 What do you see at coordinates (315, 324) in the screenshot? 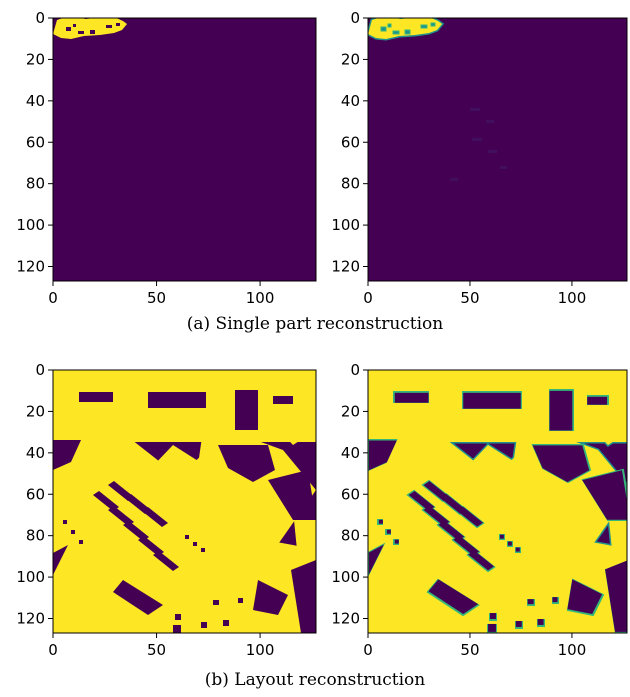
I see `caption-a: (a) Single part reconstruction` at bounding box center [315, 324].